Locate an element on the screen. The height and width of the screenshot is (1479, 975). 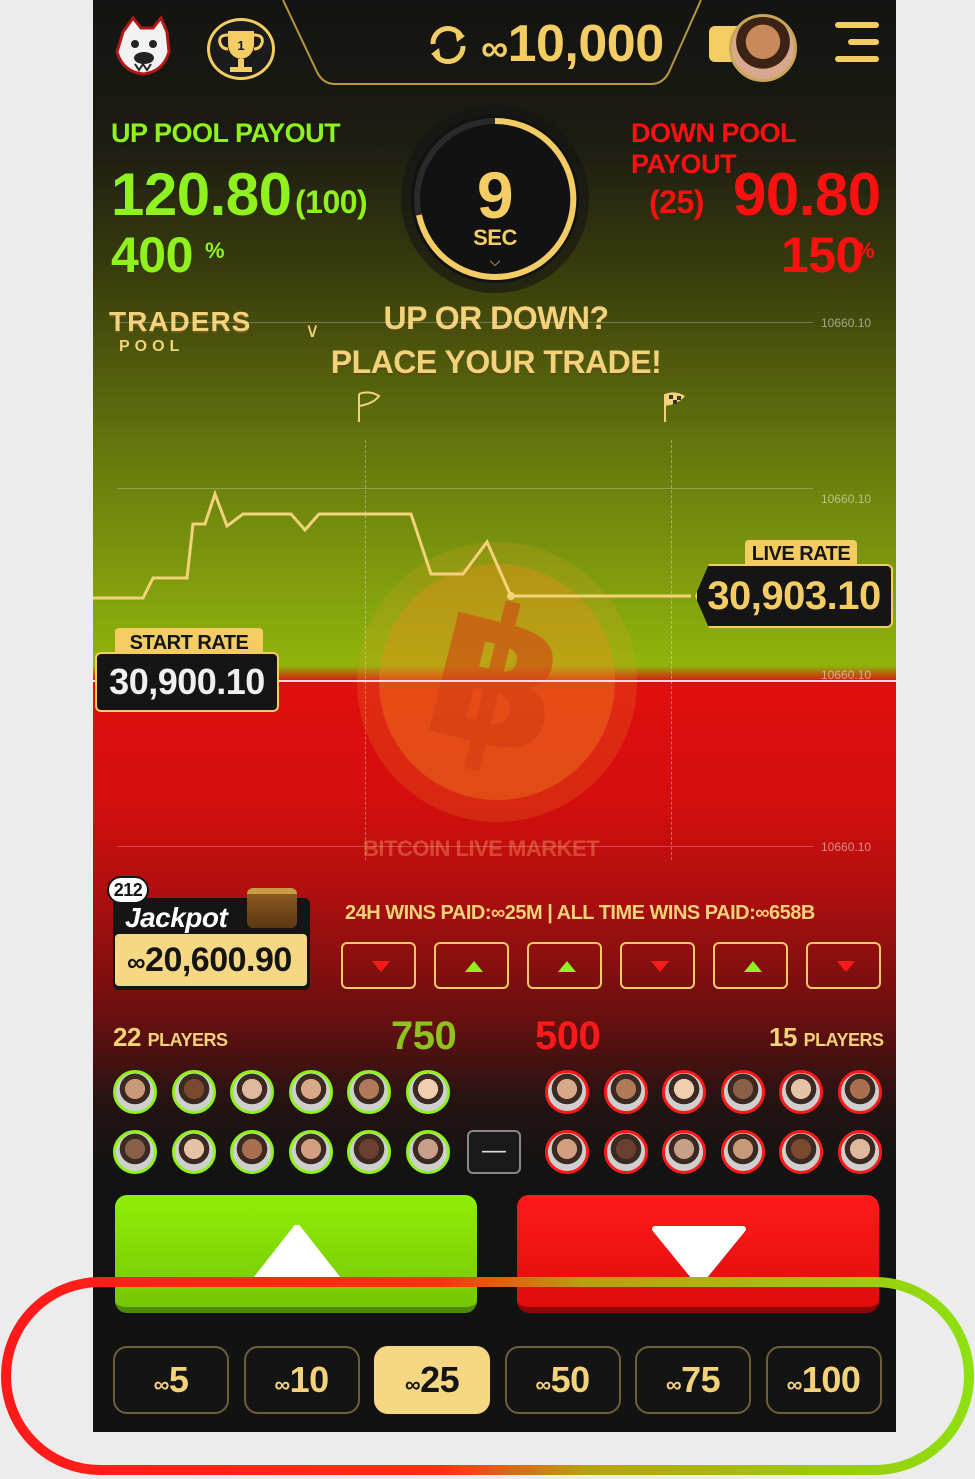
price-line is located at coordinates (392, 544).